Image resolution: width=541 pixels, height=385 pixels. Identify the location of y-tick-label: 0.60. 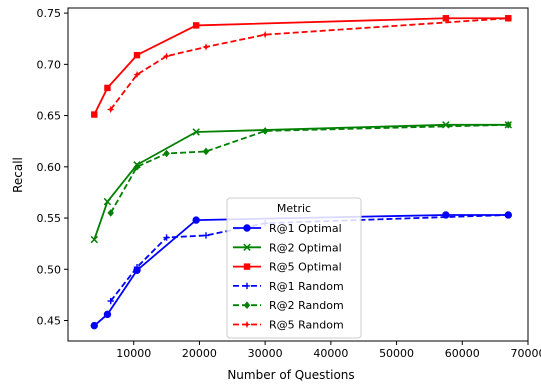
(49, 167).